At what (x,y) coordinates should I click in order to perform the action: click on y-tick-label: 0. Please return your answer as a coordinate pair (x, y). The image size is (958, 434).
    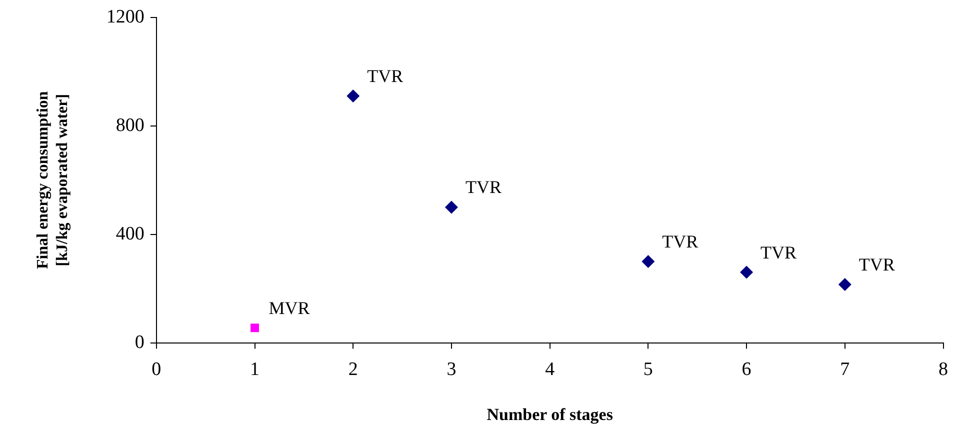
    Looking at the image, I should click on (139, 342).